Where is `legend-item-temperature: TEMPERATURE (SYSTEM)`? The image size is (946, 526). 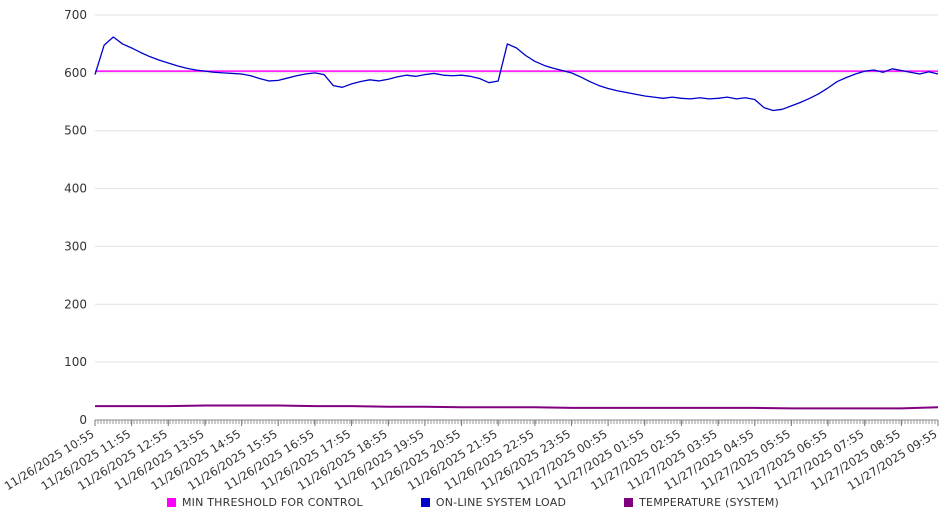 legend-item-temperature: TEMPERATURE (SYSTEM) is located at coordinates (701, 502).